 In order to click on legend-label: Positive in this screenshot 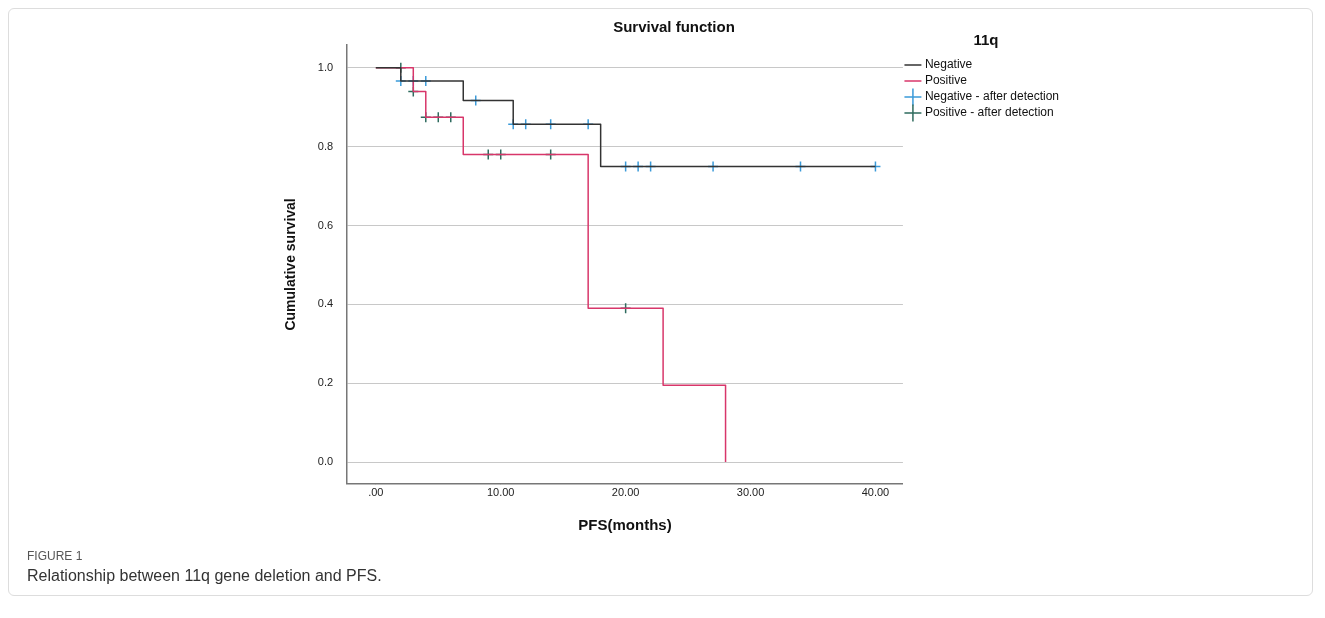, I will do `click(946, 80)`.